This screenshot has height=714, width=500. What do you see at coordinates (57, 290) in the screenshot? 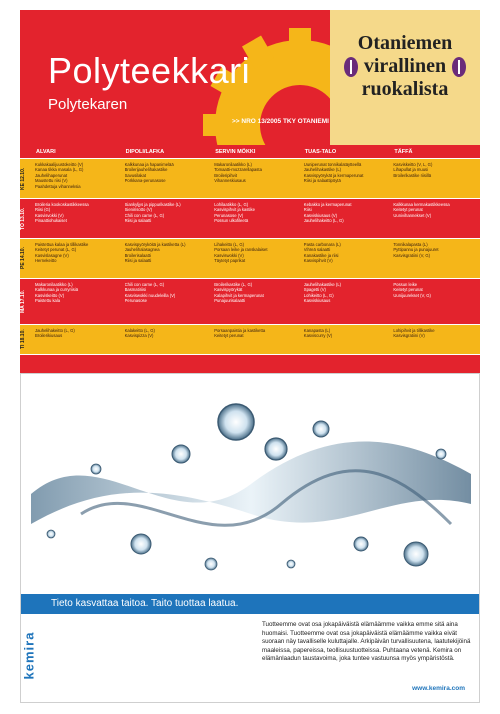
I see `menu-item: Kalkkunaa ja curryriisiä` at bounding box center [57, 290].